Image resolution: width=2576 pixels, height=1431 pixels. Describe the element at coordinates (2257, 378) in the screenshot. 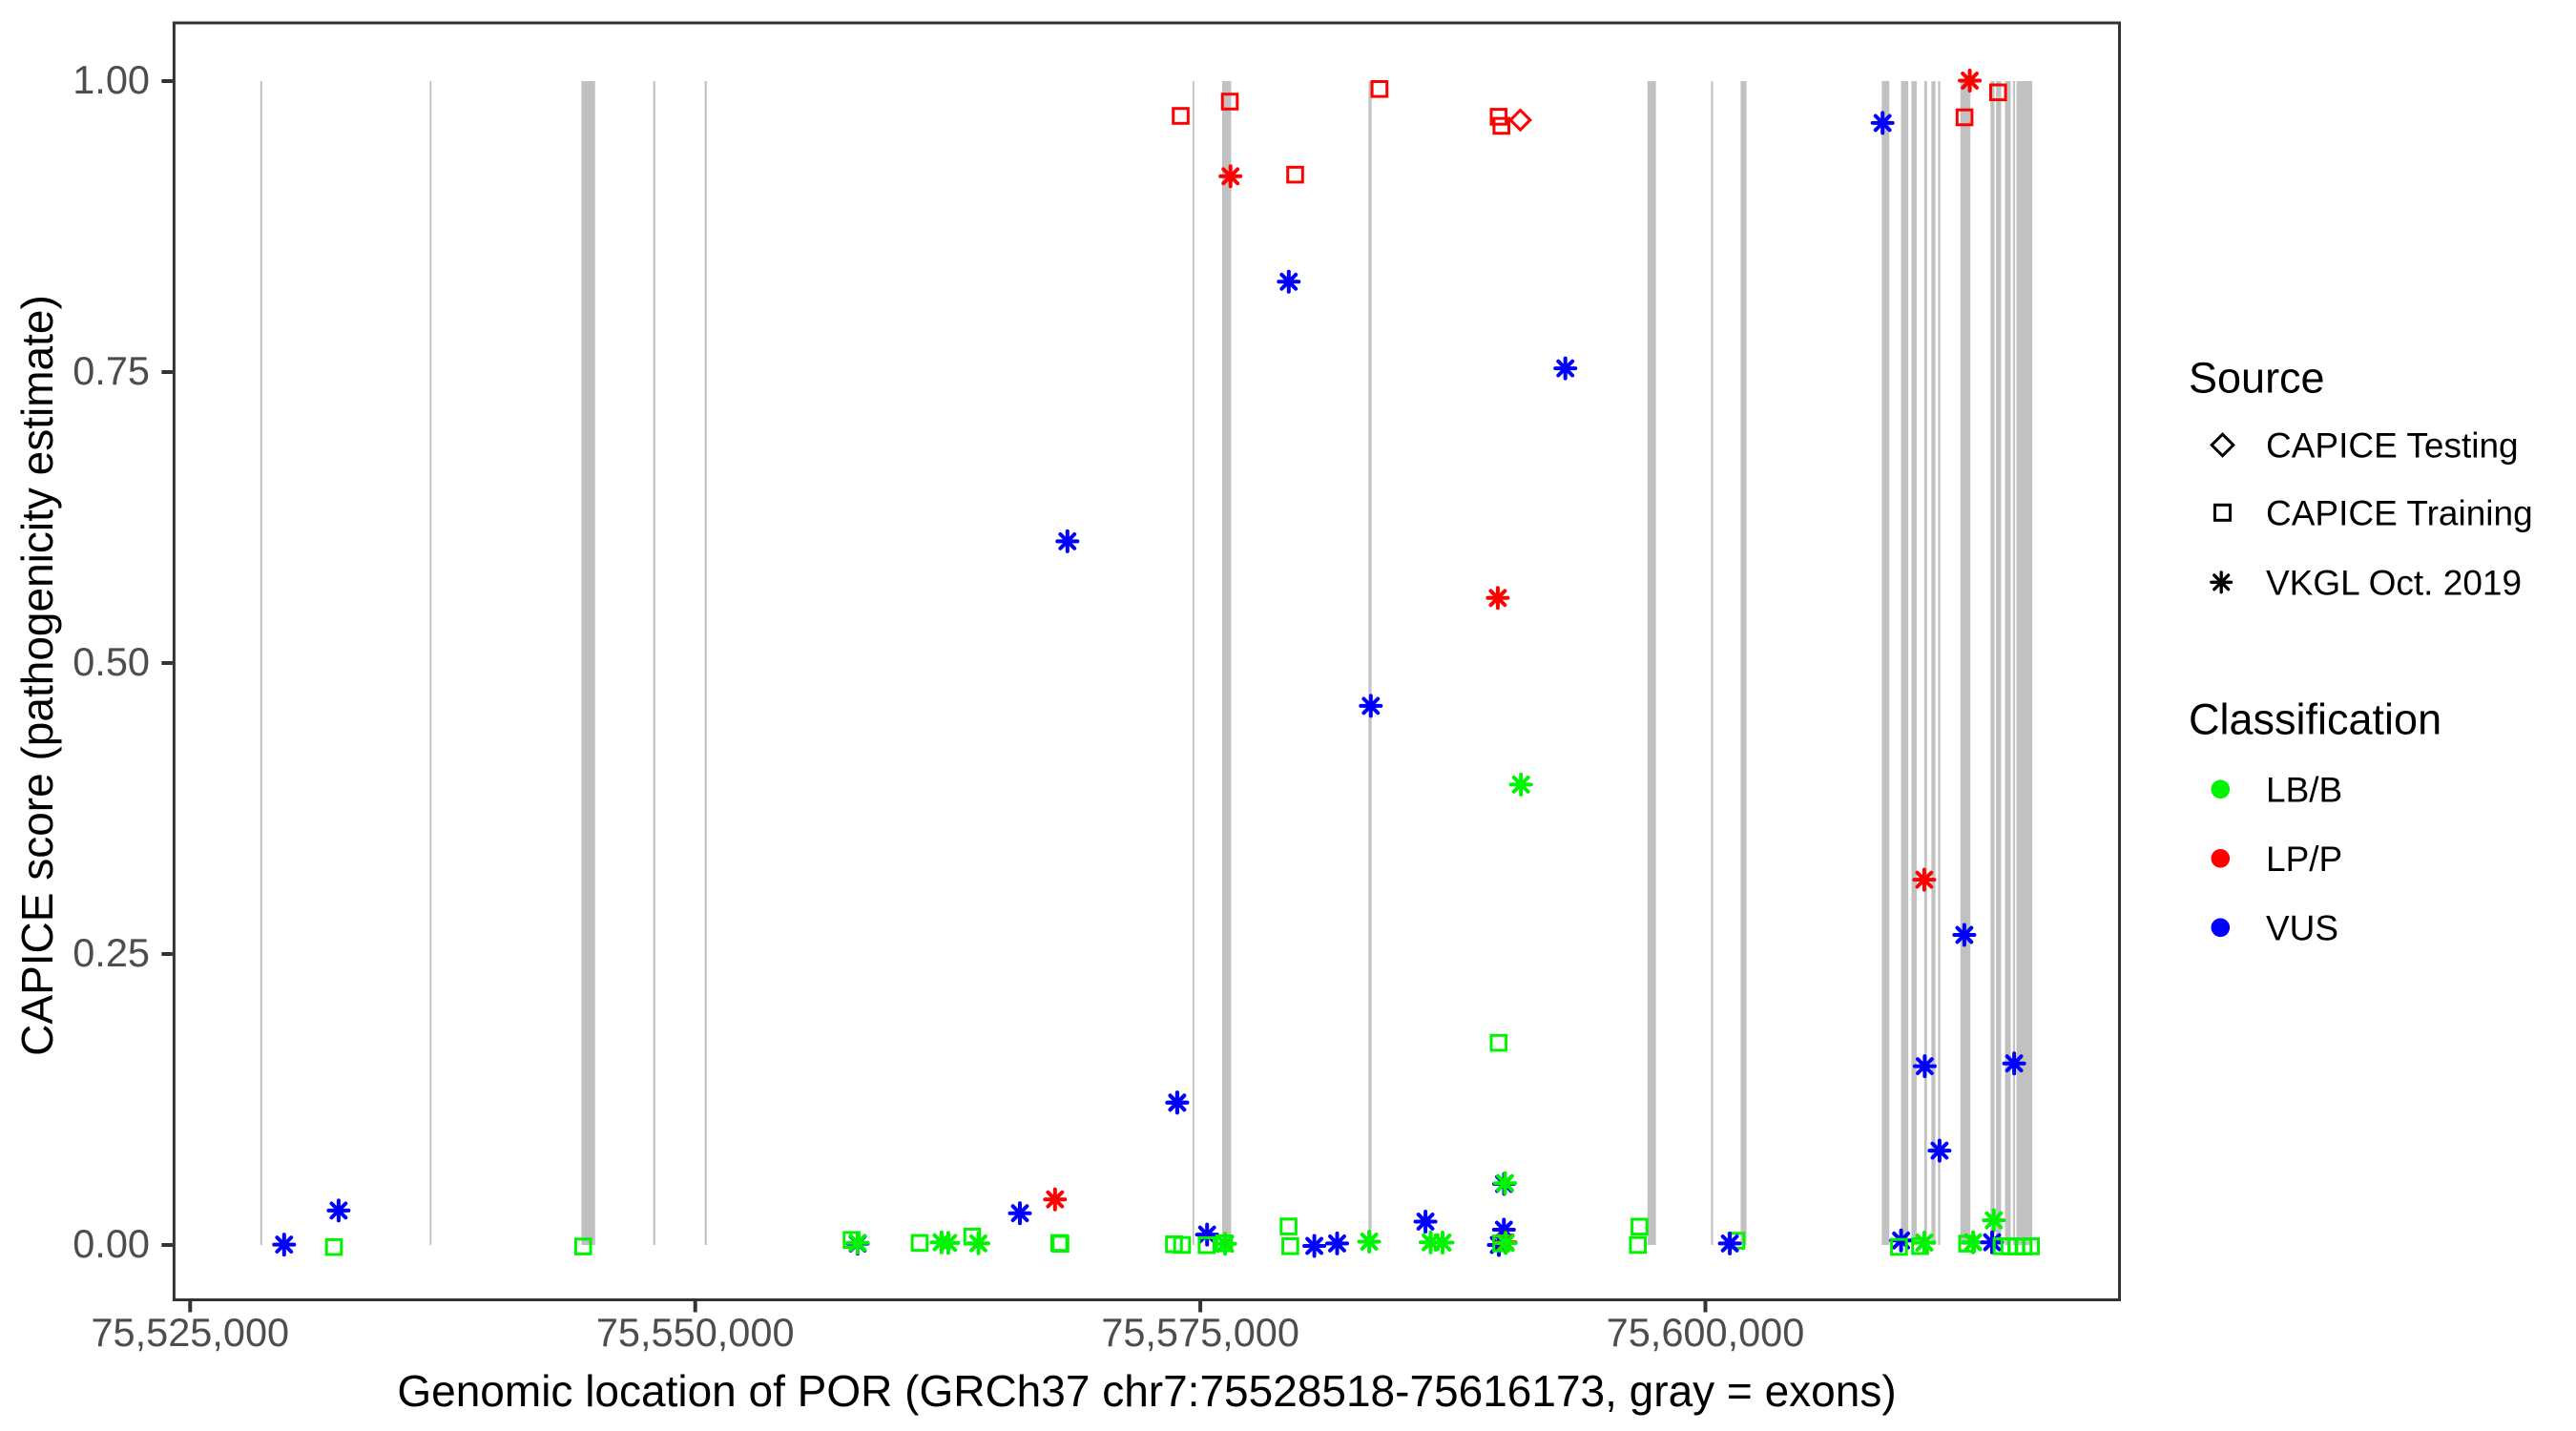

I see `svg-text: Source` at that location.